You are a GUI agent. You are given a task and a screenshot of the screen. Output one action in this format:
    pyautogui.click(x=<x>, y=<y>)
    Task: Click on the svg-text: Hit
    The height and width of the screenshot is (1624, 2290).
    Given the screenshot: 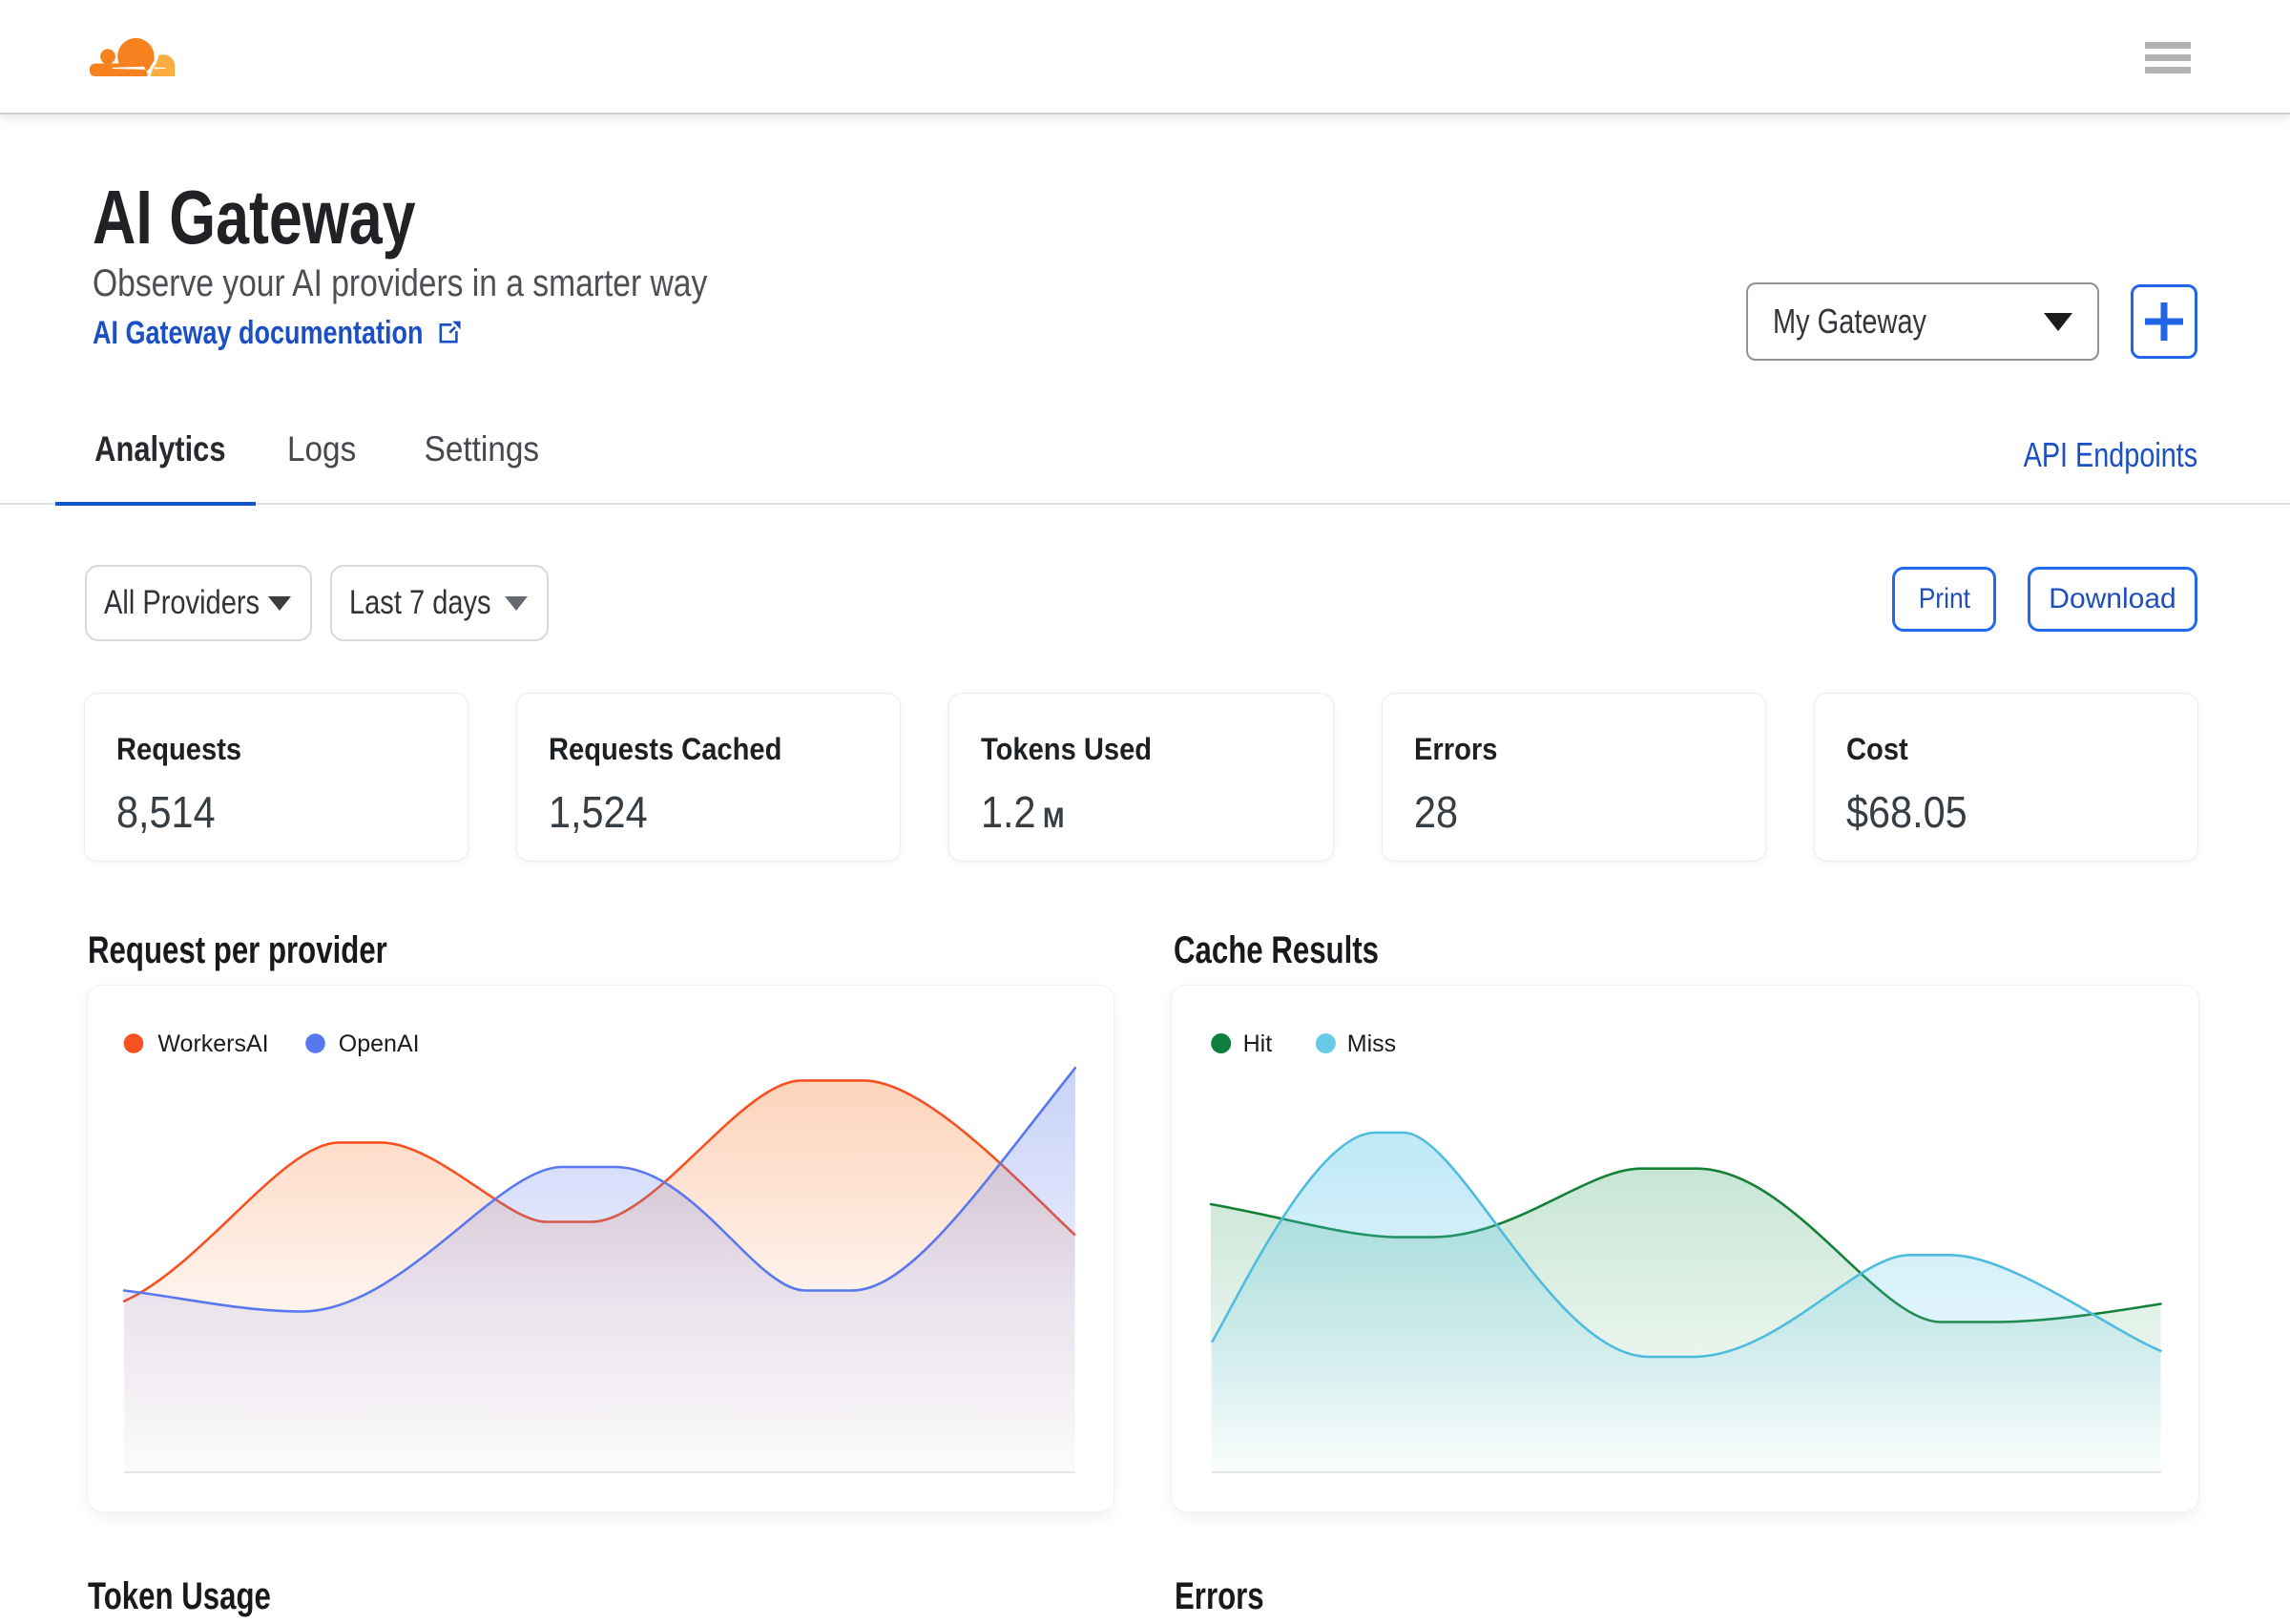 What is the action you would take?
    pyautogui.click(x=1258, y=1044)
    